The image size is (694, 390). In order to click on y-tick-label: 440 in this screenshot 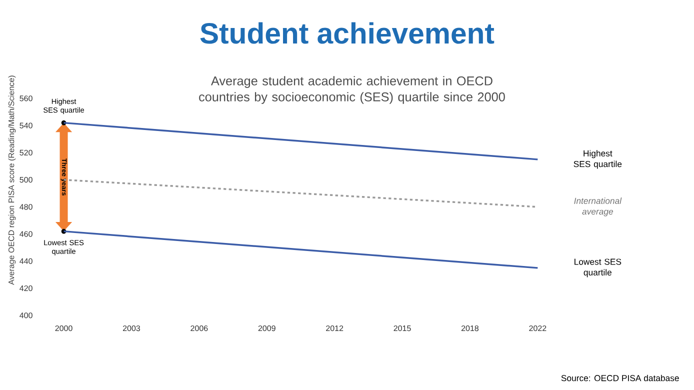, I will do `click(26, 261)`.